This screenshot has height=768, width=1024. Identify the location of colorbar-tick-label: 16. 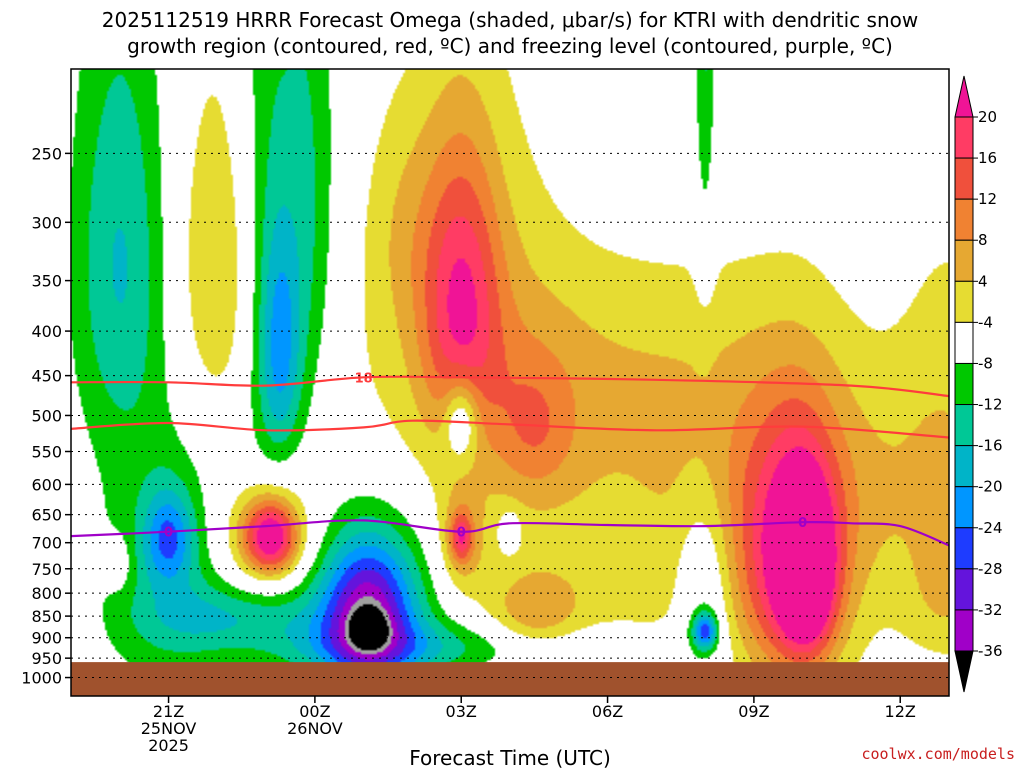
(987, 158).